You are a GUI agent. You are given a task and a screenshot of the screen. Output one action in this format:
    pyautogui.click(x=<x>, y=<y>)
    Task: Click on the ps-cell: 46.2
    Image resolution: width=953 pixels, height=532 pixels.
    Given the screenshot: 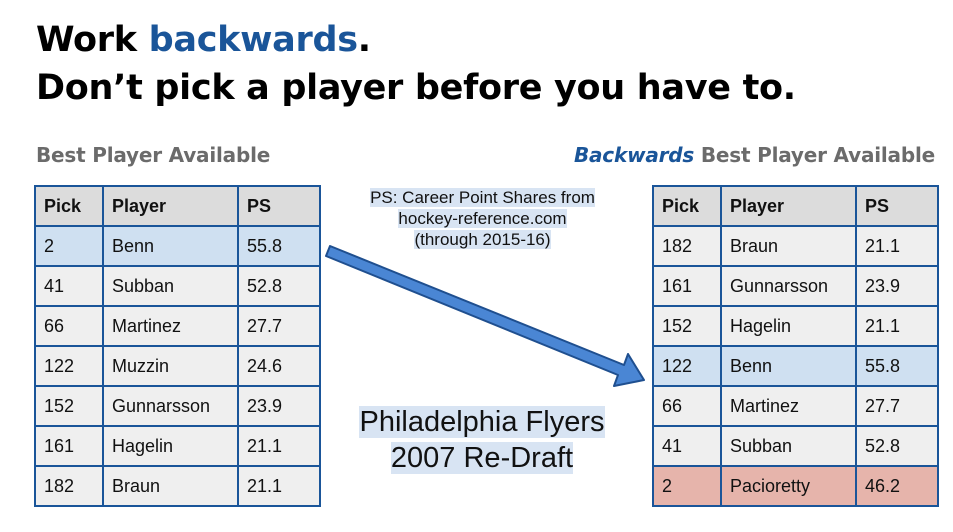 What is the action you would take?
    pyautogui.click(x=897, y=486)
    